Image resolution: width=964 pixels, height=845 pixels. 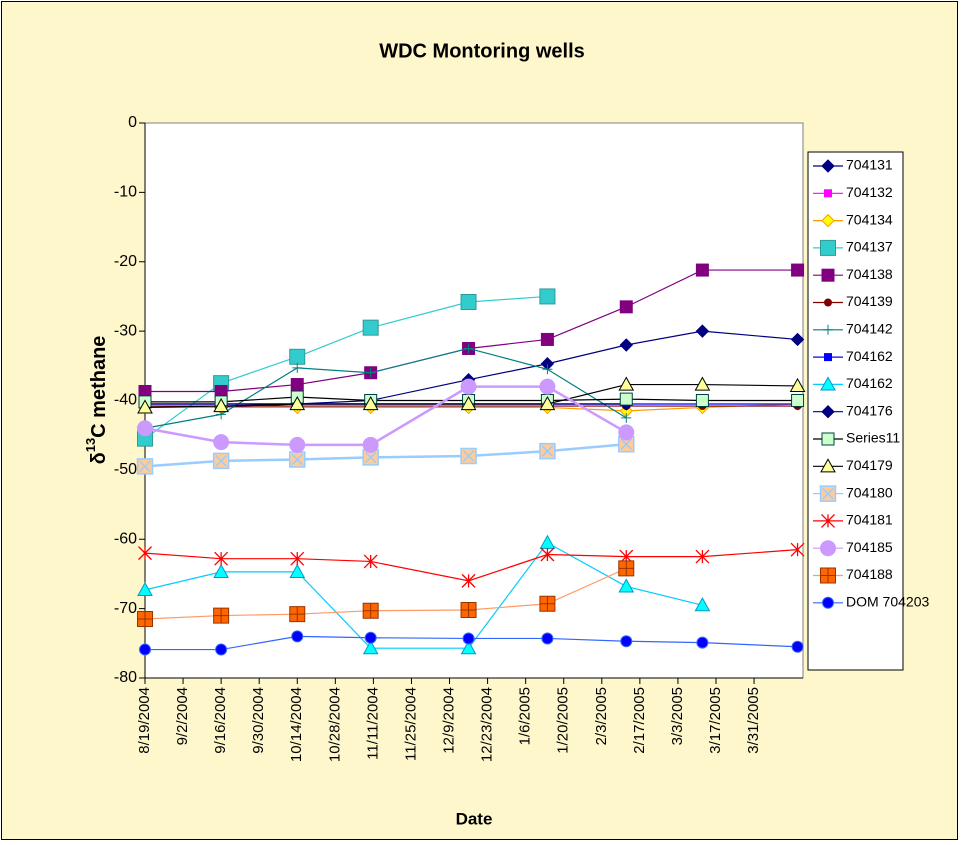 What do you see at coordinates (869, 410) in the screenshot?
I see `legend-label: 704176` at bounding box center [869, 410].